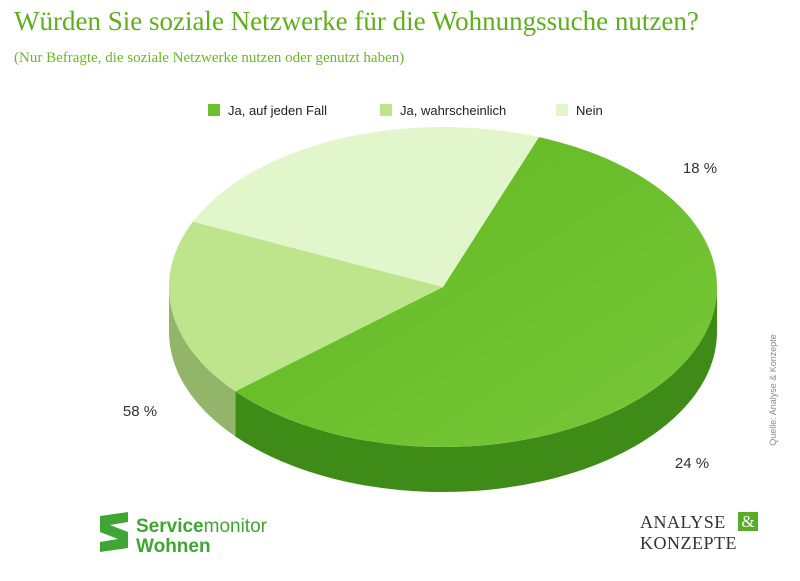 The image size is (800, 581). What do you see at coordinates (201, 526) in the screenshot?
I see `logo-text-servicemonitor: Servicemonitor` at bounding box center [201, 526].